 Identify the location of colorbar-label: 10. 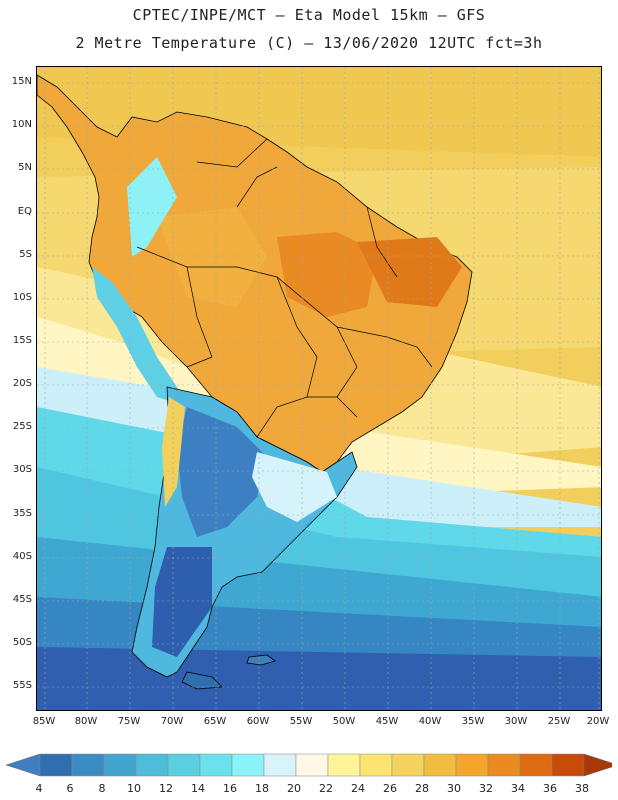
(134, 788).